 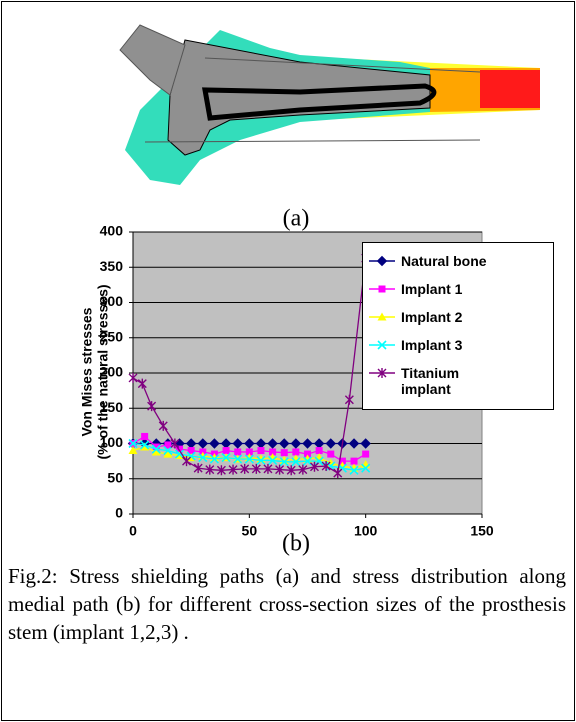 I want to click on y-tick-label: 400, so click(x=112, y=231).